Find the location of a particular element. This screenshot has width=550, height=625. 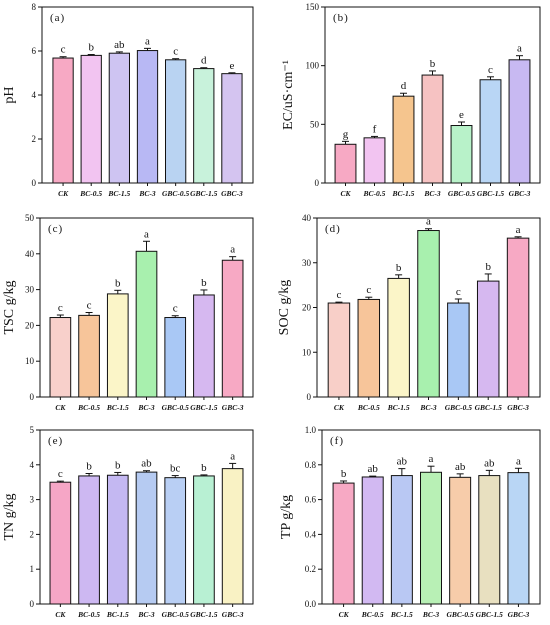

significance-label: e is located at coordinates (461, 115).